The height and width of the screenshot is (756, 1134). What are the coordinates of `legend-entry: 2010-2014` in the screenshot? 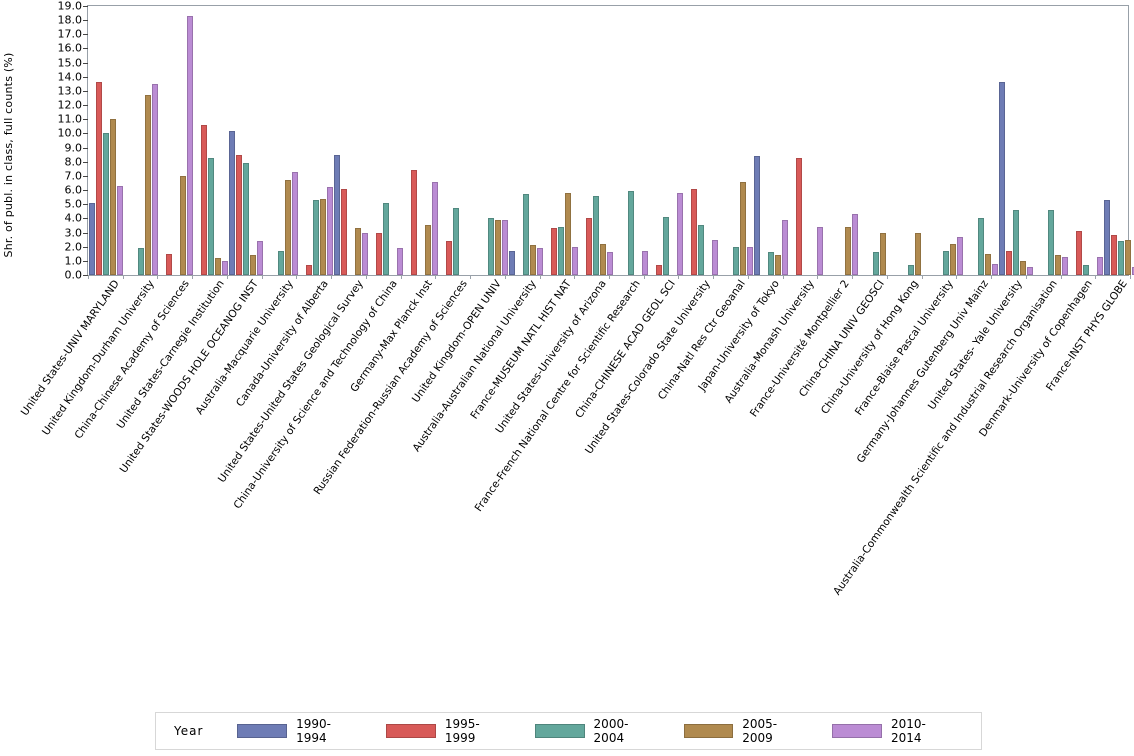 It's located at (891, 731).